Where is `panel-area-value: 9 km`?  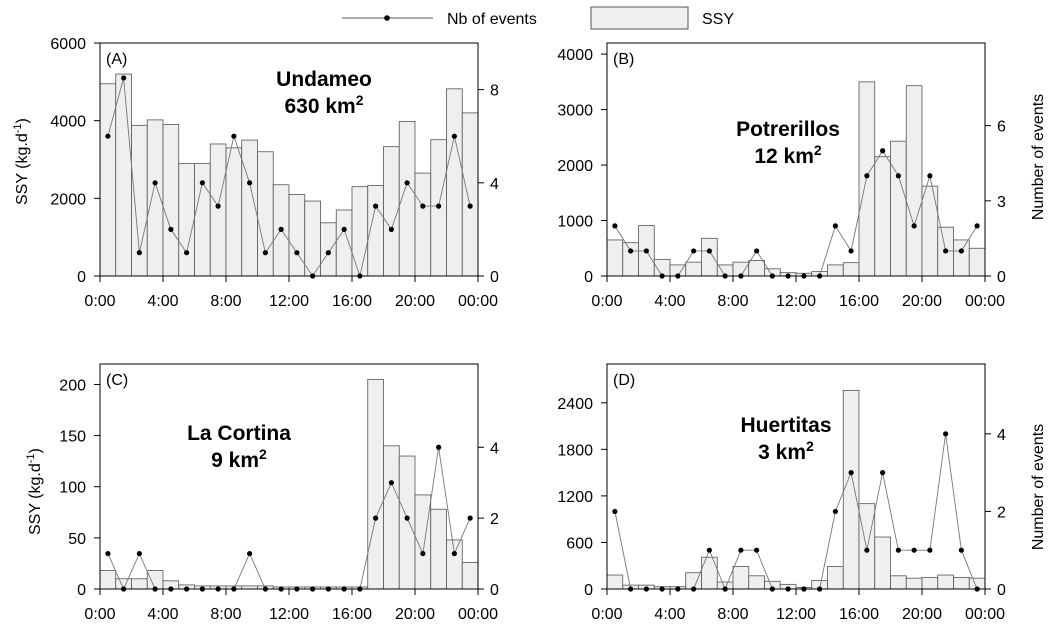 panel-area-value: 9 km is located at coordinates (235, 460).